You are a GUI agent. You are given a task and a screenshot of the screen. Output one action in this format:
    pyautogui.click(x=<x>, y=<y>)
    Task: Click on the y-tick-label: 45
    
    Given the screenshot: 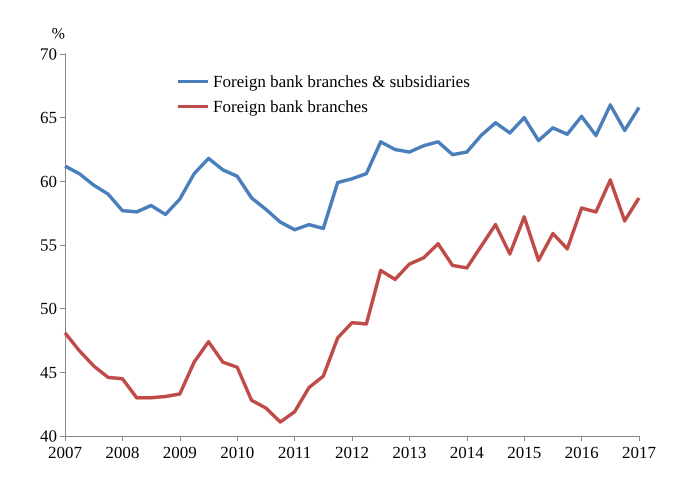 What is the action you would take?
    pyautogui.click(x=48, y=372)
    